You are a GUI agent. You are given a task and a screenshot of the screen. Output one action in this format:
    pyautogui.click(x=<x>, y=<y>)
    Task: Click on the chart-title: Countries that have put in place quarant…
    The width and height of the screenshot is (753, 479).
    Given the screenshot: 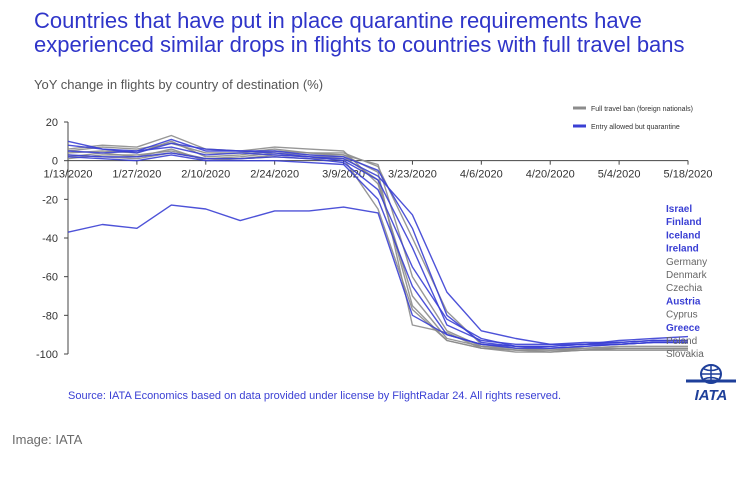 What is the action you would take?
    pyautogui.click(x=359, y=32)
    